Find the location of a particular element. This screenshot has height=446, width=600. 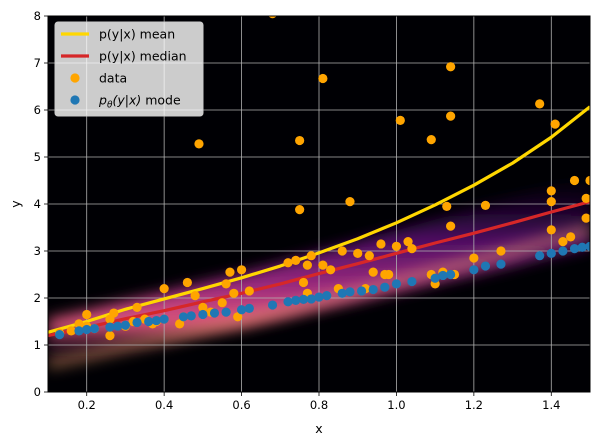

legend-box is located at coordinates (129, 69).